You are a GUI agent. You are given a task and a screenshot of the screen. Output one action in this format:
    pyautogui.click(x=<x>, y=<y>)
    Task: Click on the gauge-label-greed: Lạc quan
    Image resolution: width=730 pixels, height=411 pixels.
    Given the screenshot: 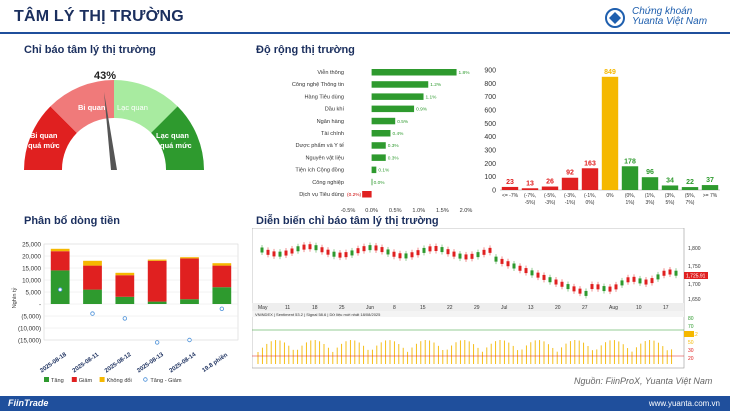 What is the action you would take?
    pyautogui.click(x=132, y=107)
    